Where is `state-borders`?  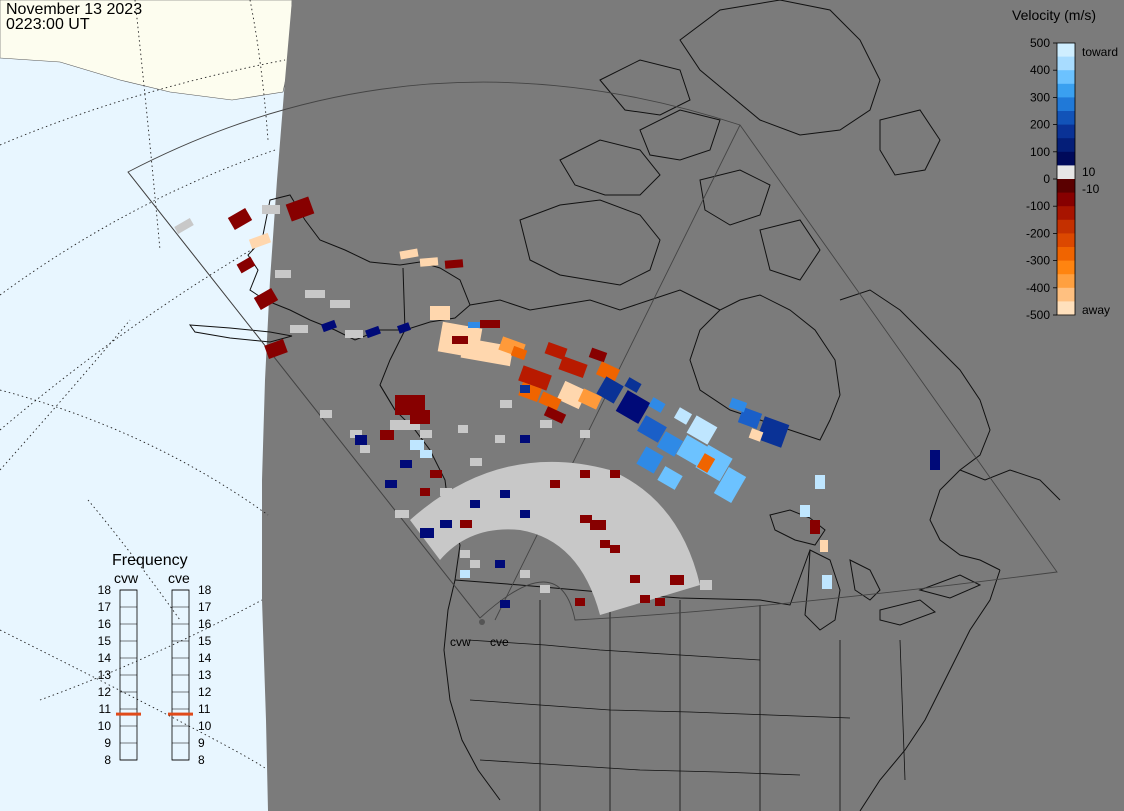 state-borders is located at coordinates (686, 703).